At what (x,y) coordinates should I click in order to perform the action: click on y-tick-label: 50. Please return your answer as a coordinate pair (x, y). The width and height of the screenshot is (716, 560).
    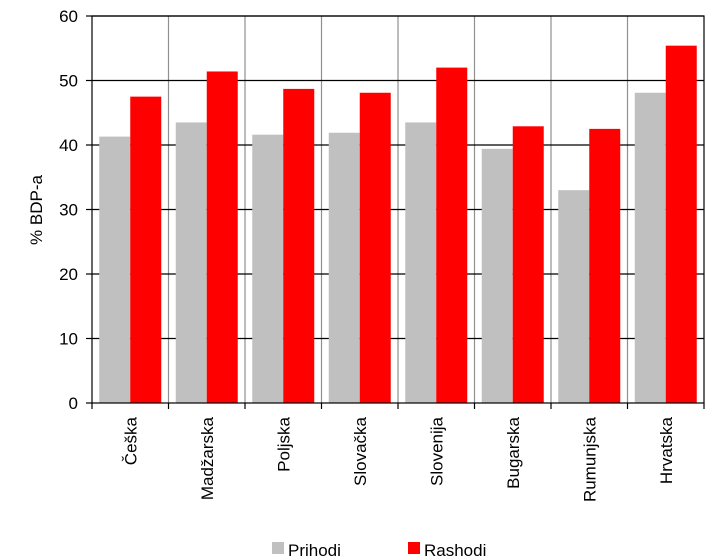
    Looking at the image, I should click on (68, 81).